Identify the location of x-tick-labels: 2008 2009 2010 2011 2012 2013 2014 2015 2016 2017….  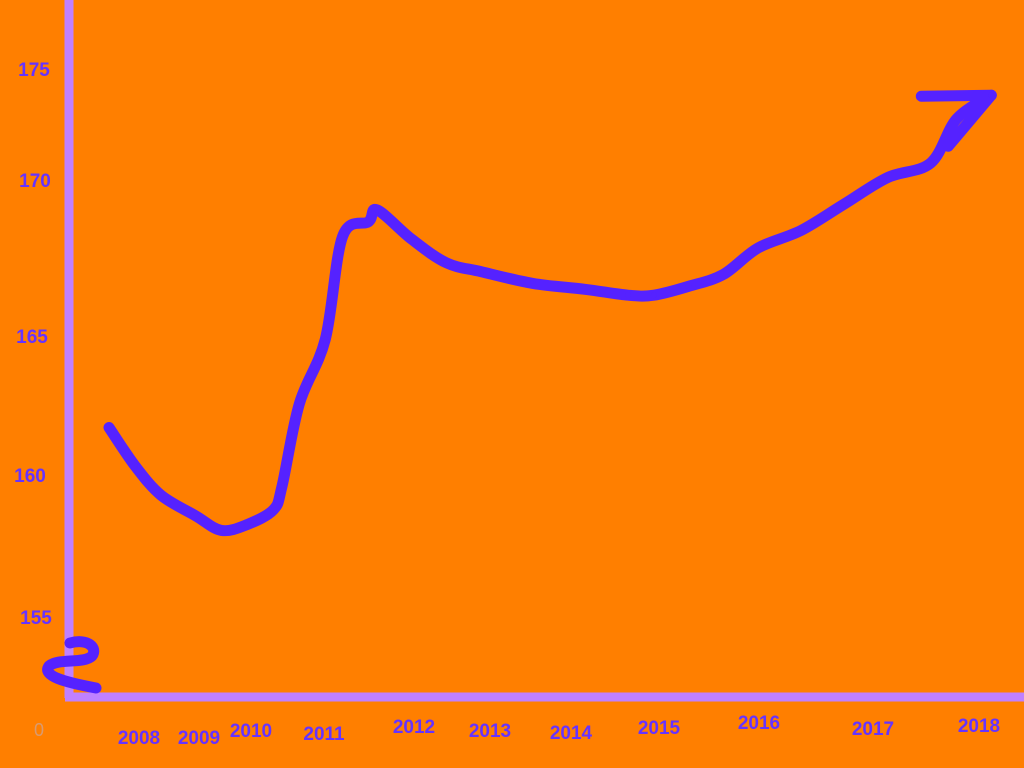
(559, 731).